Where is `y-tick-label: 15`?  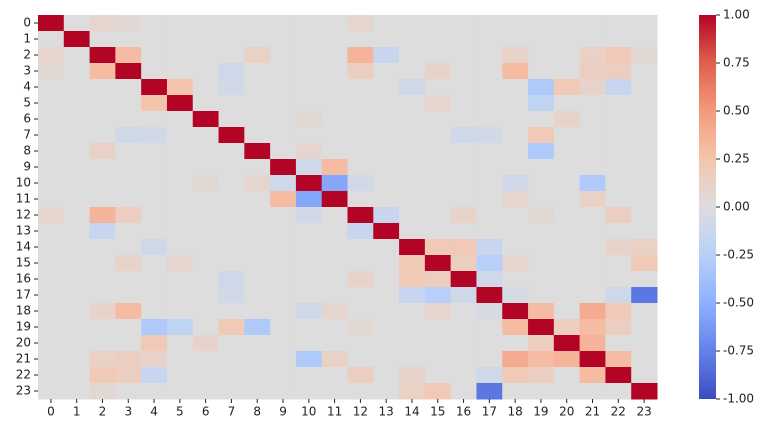 y-tick-label: 15 is located at coordinates (23, 263).